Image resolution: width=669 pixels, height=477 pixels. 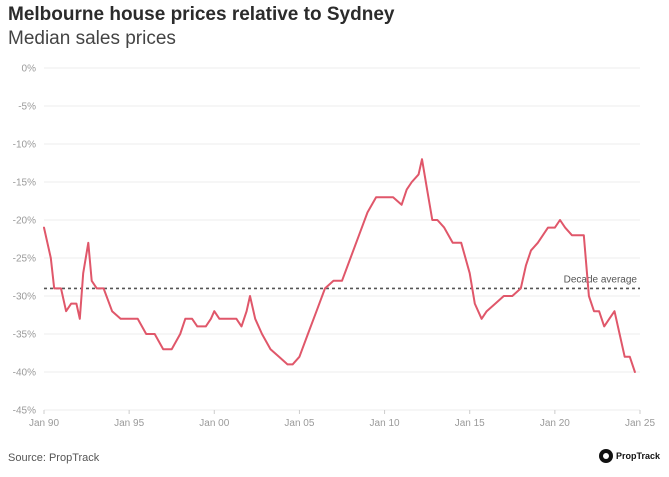 I want to click on proptrack-logo: PropTrack, so click(x=629, y=456).